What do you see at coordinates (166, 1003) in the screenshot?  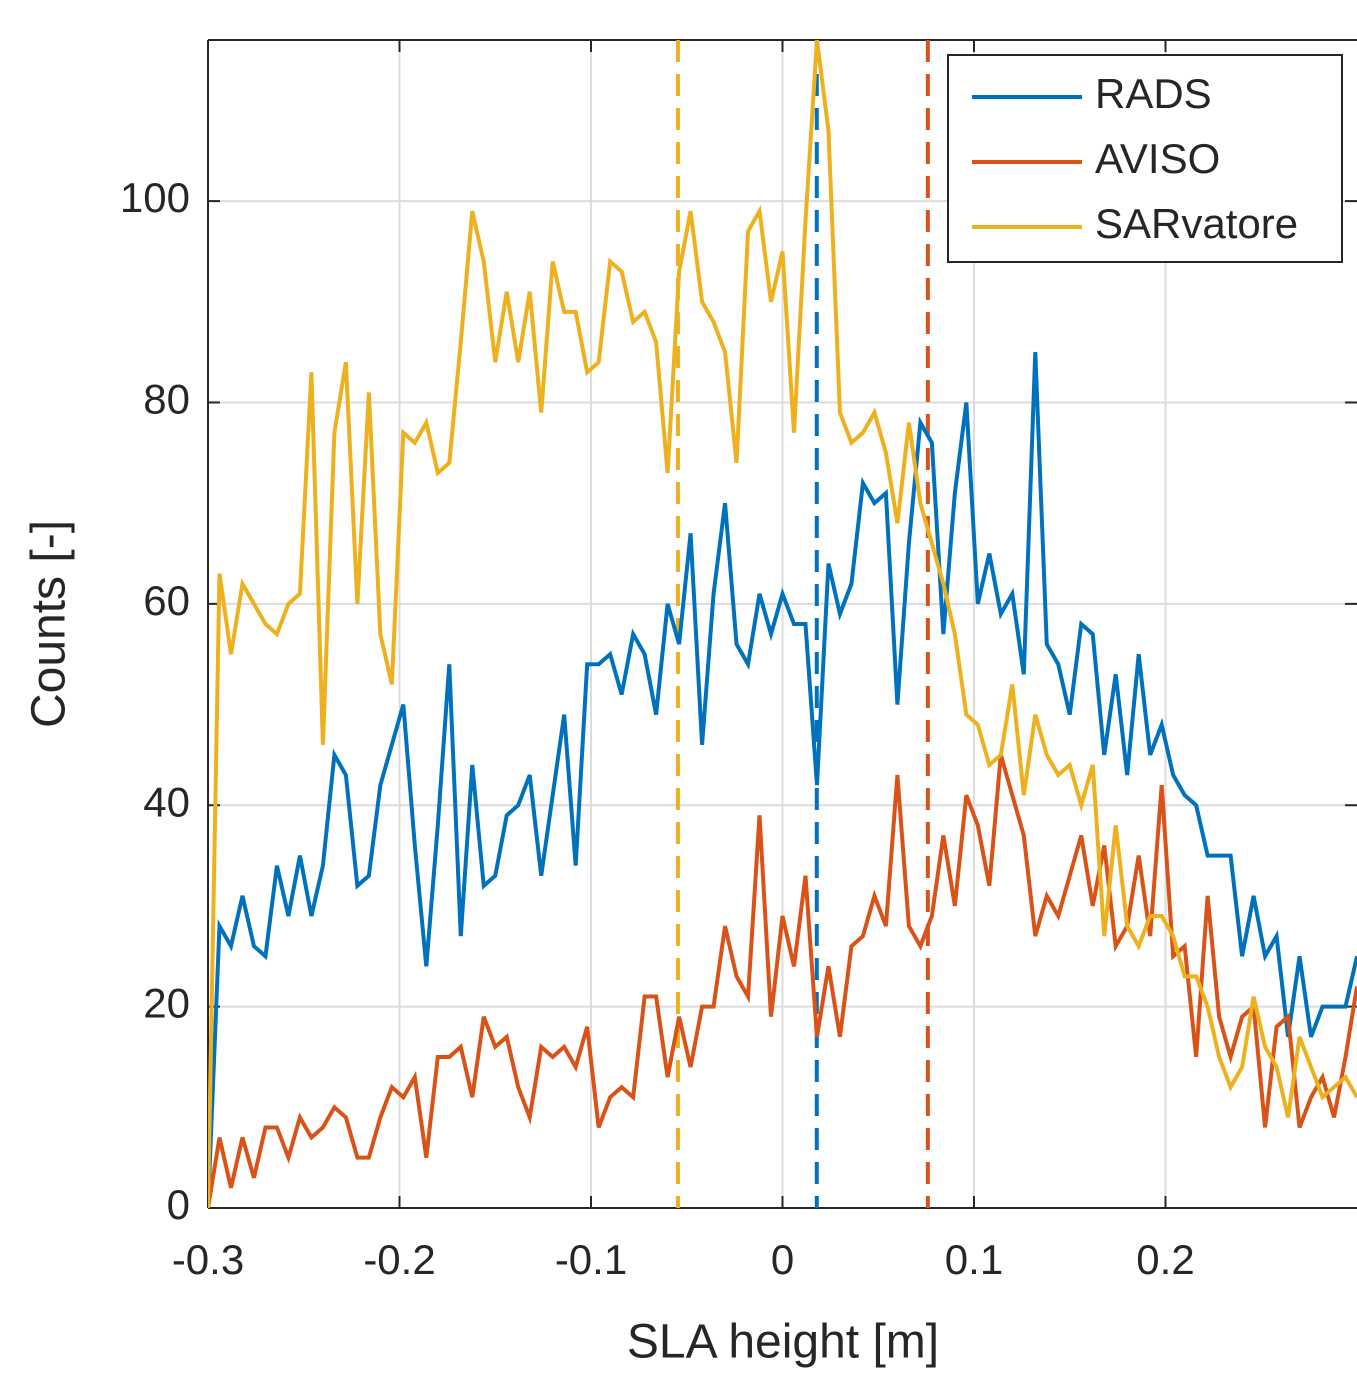 I see `y-tick-label: 20` at bounding box center [166, 1003].